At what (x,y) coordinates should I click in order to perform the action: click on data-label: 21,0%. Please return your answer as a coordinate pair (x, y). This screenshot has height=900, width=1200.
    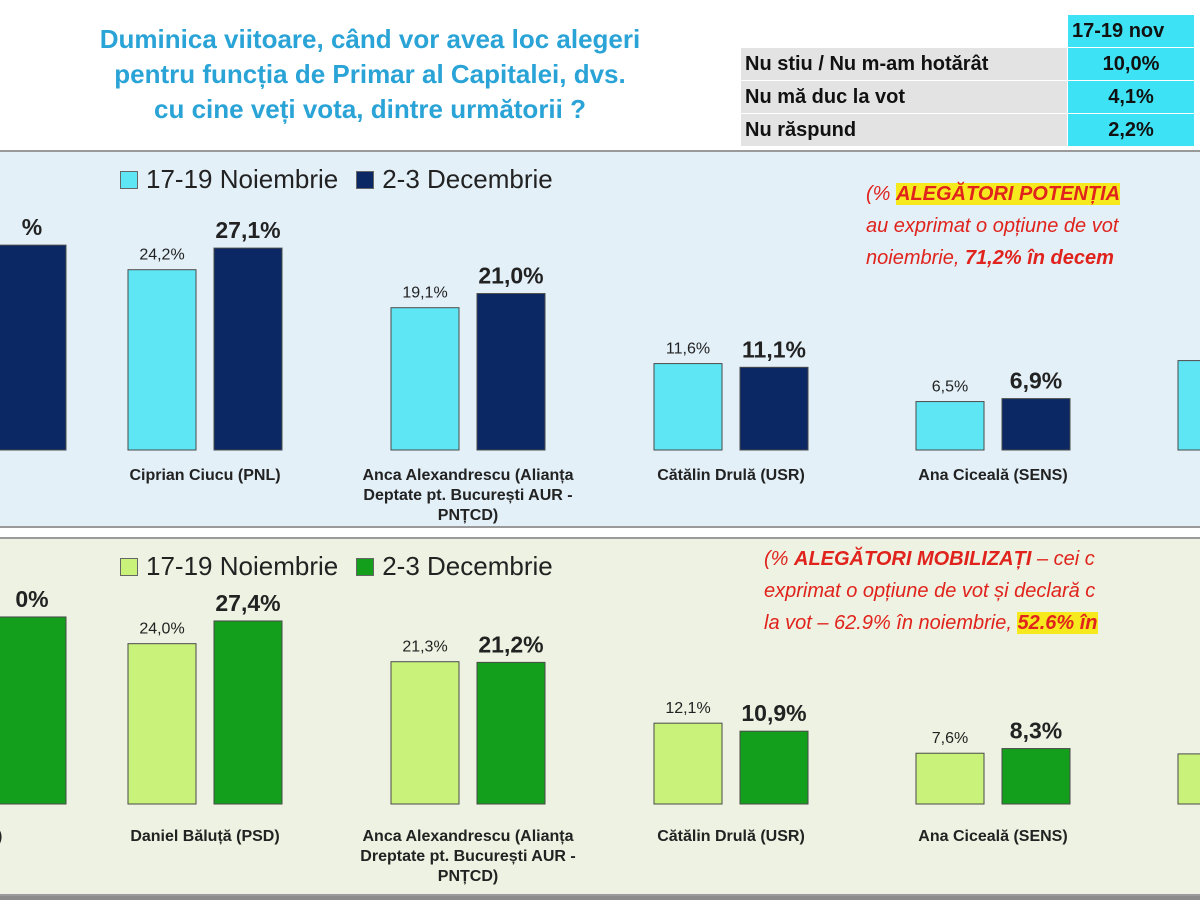
    Looking at the image, I should click on (510, 276).